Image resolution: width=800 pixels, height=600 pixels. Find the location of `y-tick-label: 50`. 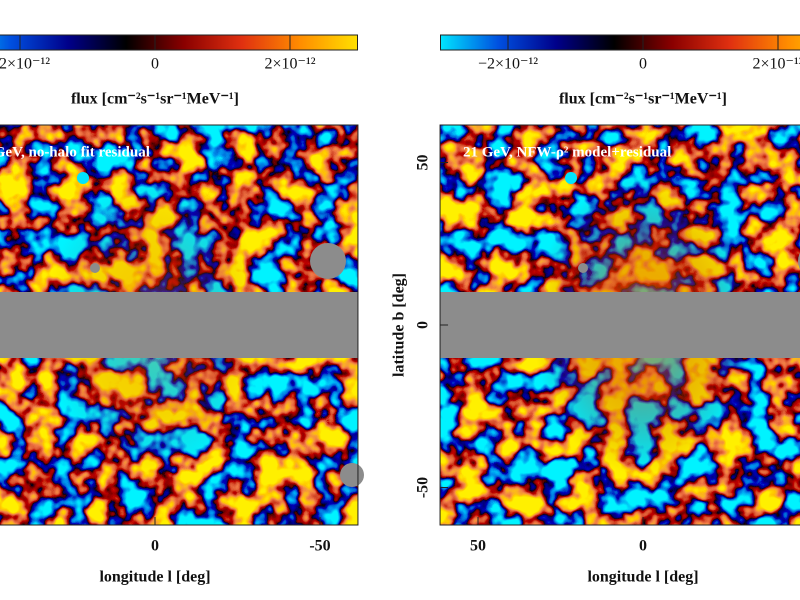

y-tick-label: 50 is located at coordinates (423, 163).